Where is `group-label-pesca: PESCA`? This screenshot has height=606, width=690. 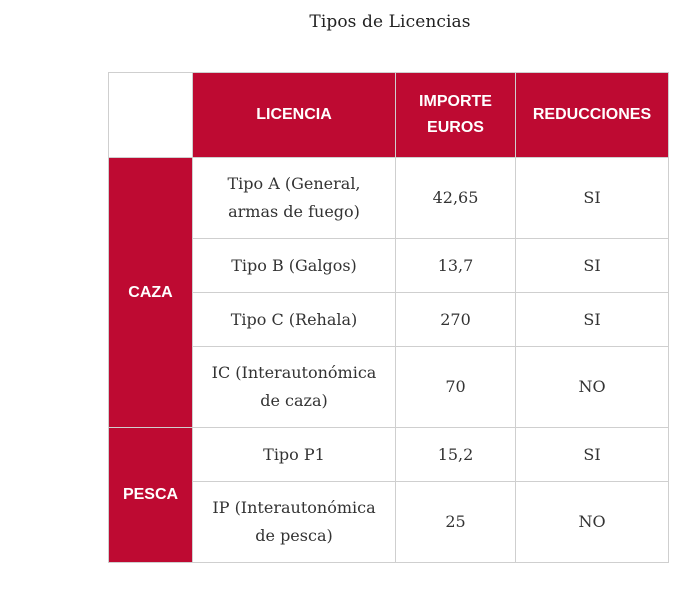 group-label-pesca: PESCA is located at coordinates (150, 495).